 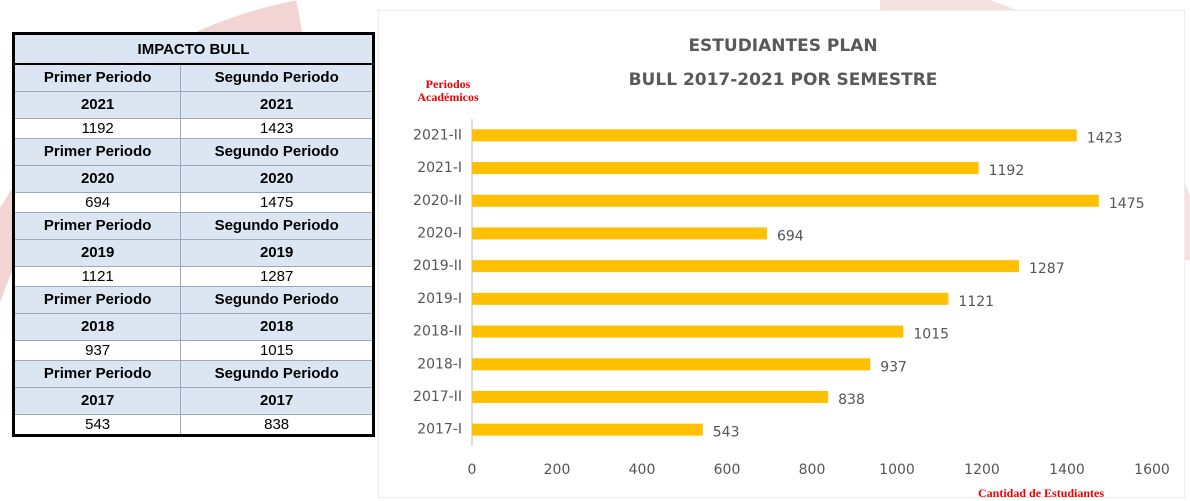 What do you see at coordinates (782, 46) in the screenshot?
I see `chart-title: ESTUDIANTES PLAN` at bounding box center [782, 46].